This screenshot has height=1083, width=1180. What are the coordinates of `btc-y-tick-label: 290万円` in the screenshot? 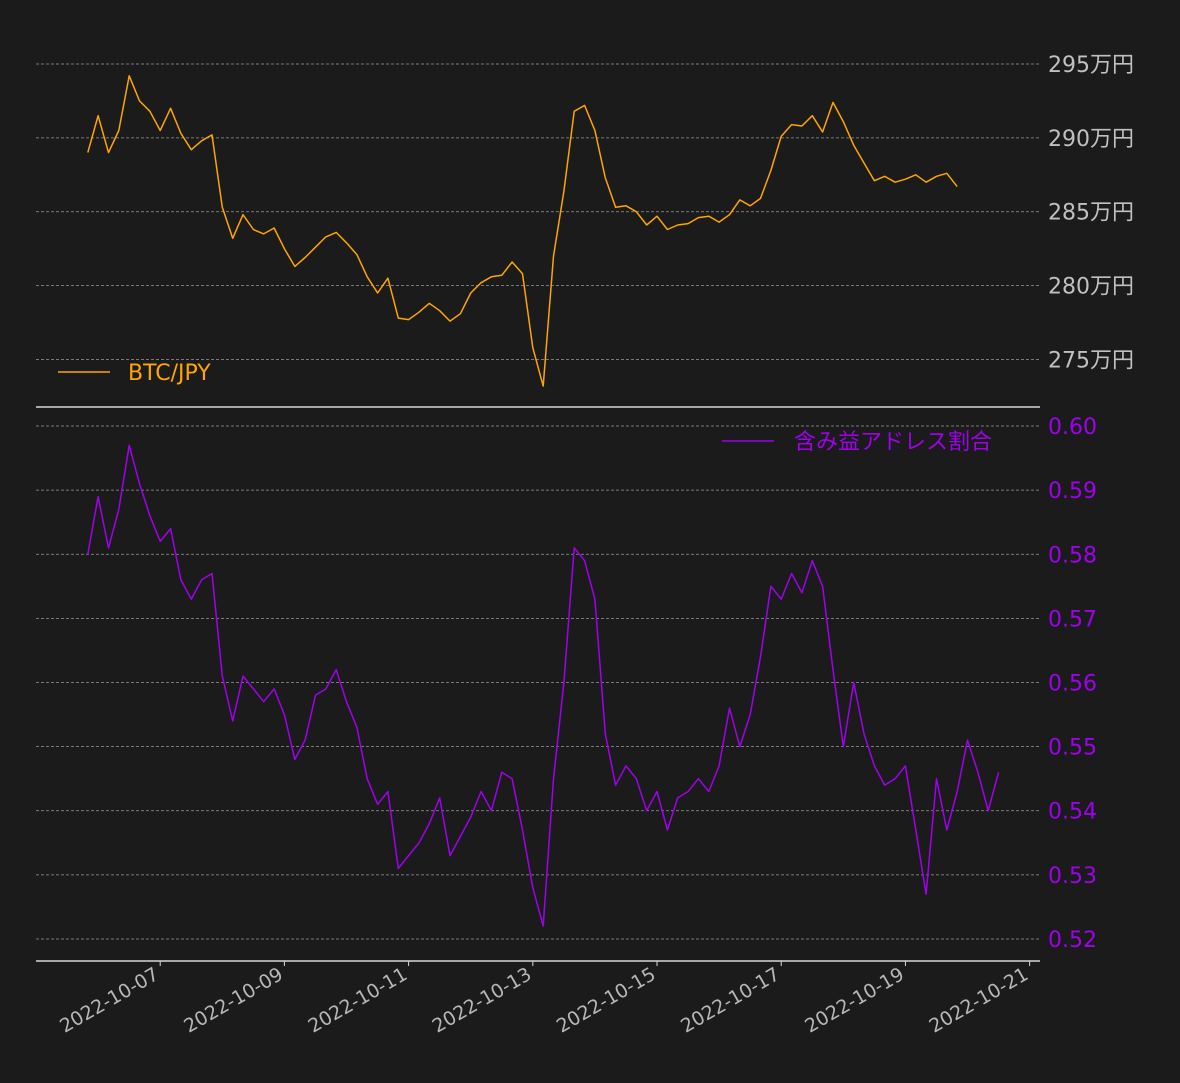 It's located at (1091, 139).